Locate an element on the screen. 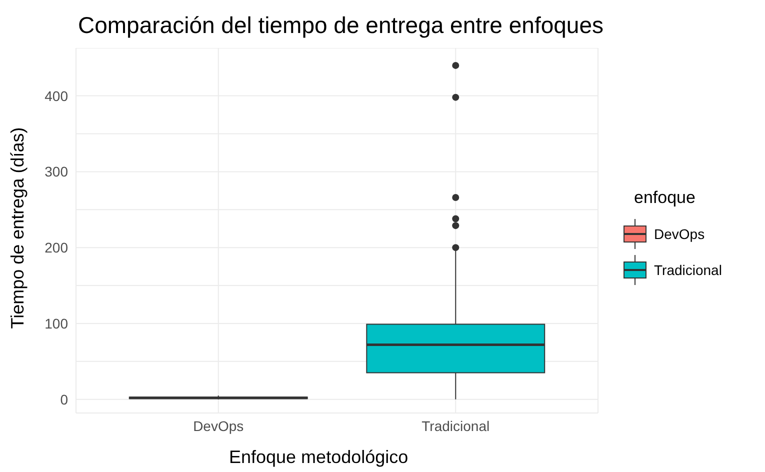 The height and width of the screenshot is (472, 765). x-axis-title: Enfoque metodológico is located at coordinates (318, 457).